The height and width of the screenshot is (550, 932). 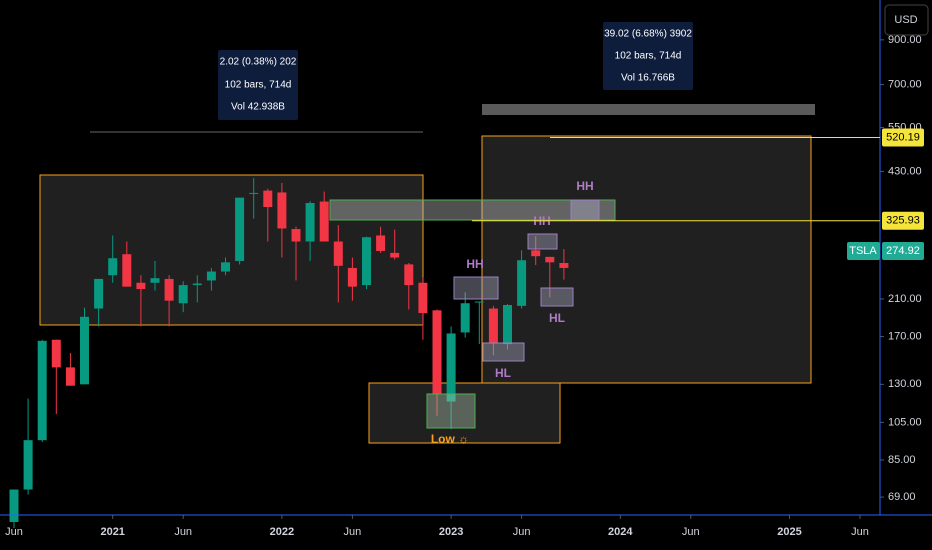 I want to click on symbol-label-bg, so click(x=863, y=251).